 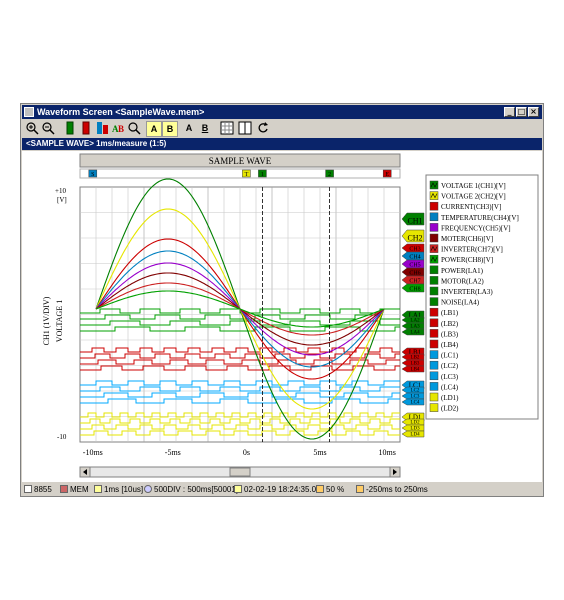 I want to click on channel-tag-lb2, so click(x=413, y=357).